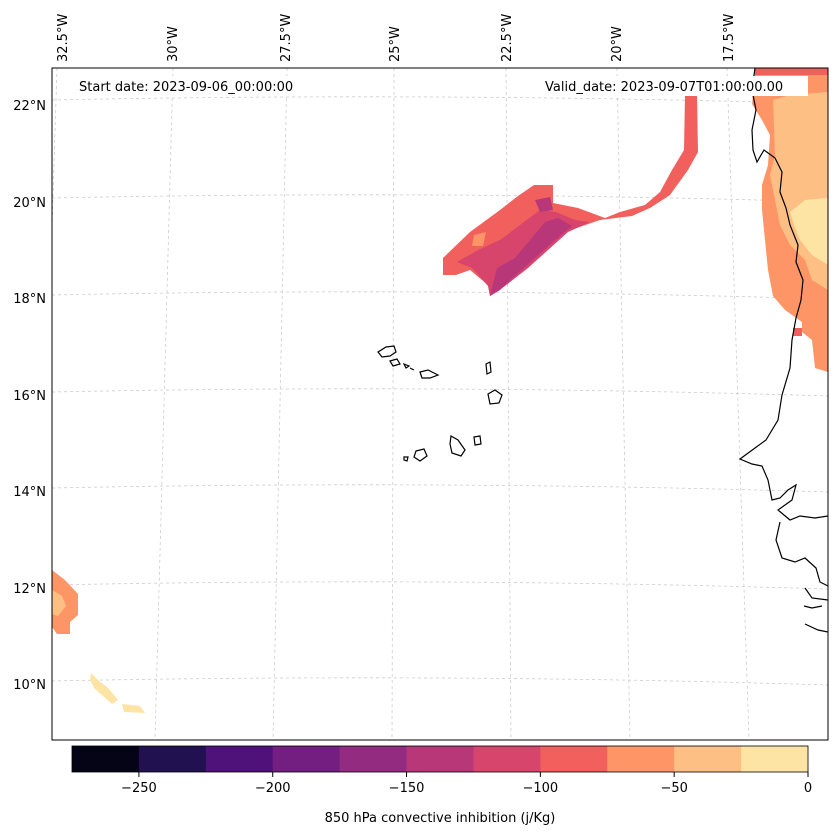 Image resolution: width=837 pixels, height=836 pixels. I want to click on island-santa-luzia, so click(406, 365).